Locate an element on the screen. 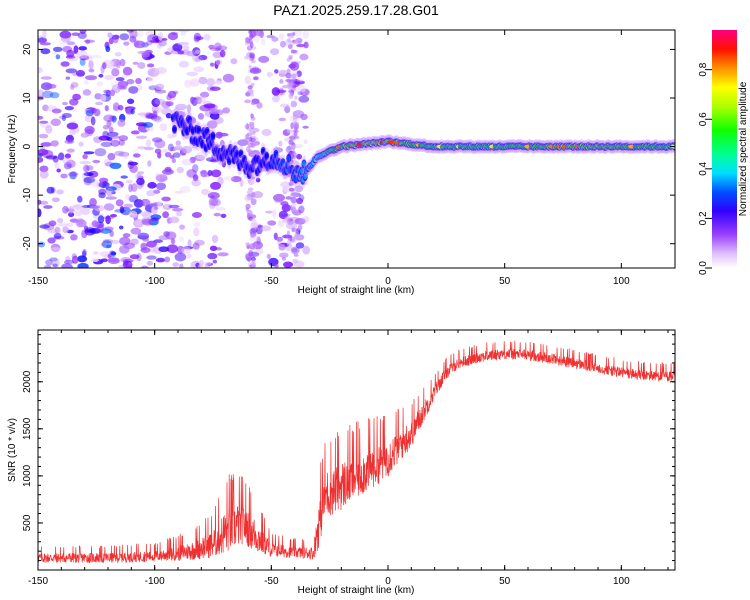 The width and height of the screenshot is (750, 600). y-tick-label: 500 is located at coordinates (27, 522).